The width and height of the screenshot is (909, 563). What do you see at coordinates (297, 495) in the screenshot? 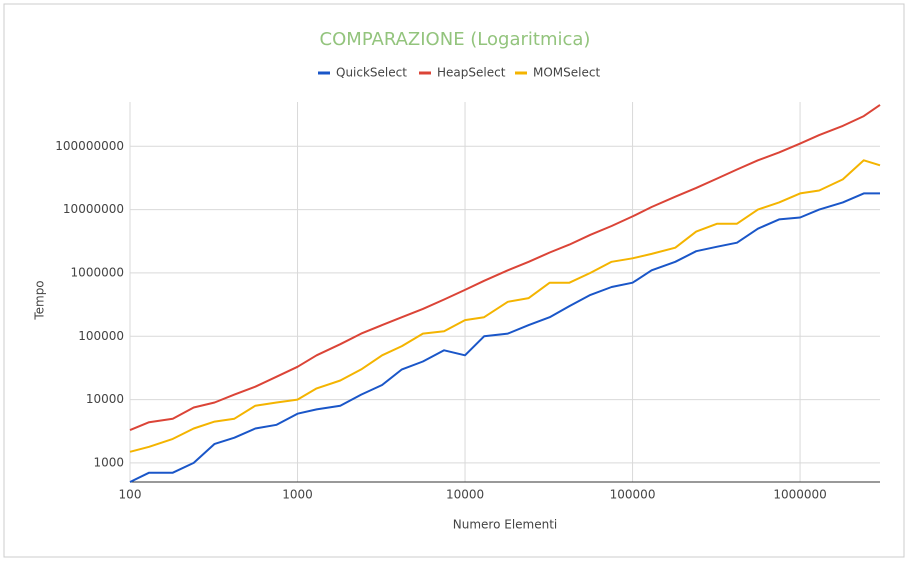
I see `x-tick-label: 1000` at bounding box center [297, 495].